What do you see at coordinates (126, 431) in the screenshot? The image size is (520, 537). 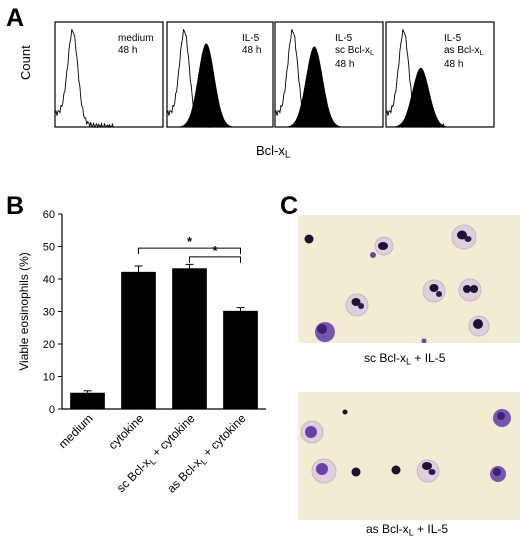 I see `x-tick-label-2: cytokine` at bounding box center [126, 431].